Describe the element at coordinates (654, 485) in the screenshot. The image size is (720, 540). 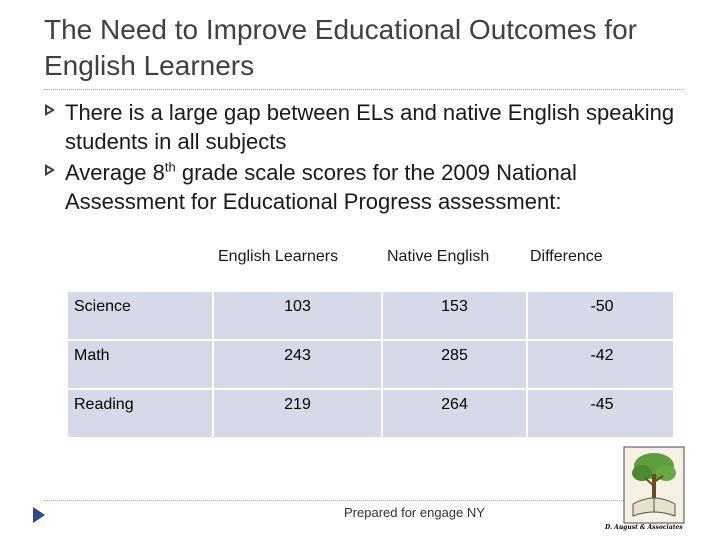
I see `tree-logo-icon` at that location.